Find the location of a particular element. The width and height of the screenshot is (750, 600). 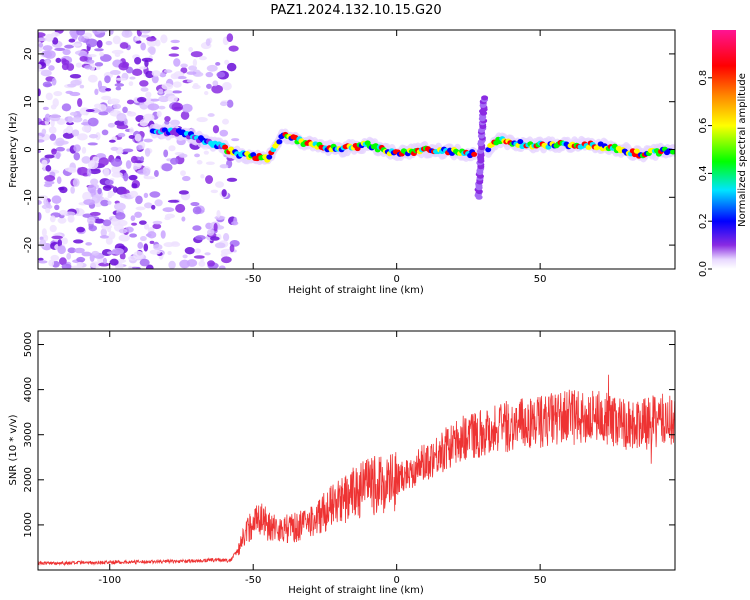

colorbar-tick-label: 0.6 is located at coordinates (703, 126).